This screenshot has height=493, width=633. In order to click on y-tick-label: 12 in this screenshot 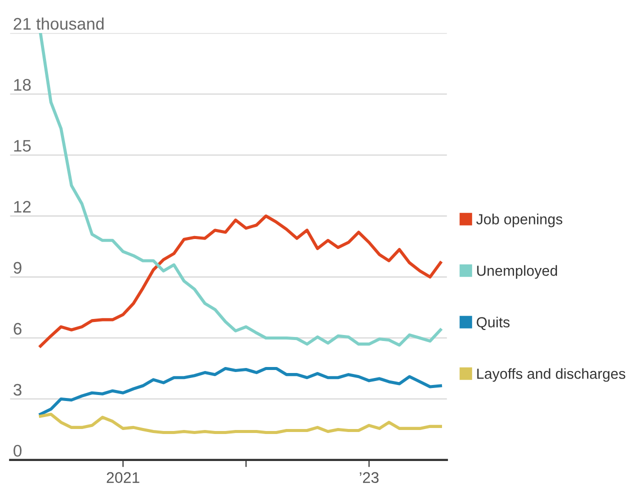, I will do `click(22, 206)`.